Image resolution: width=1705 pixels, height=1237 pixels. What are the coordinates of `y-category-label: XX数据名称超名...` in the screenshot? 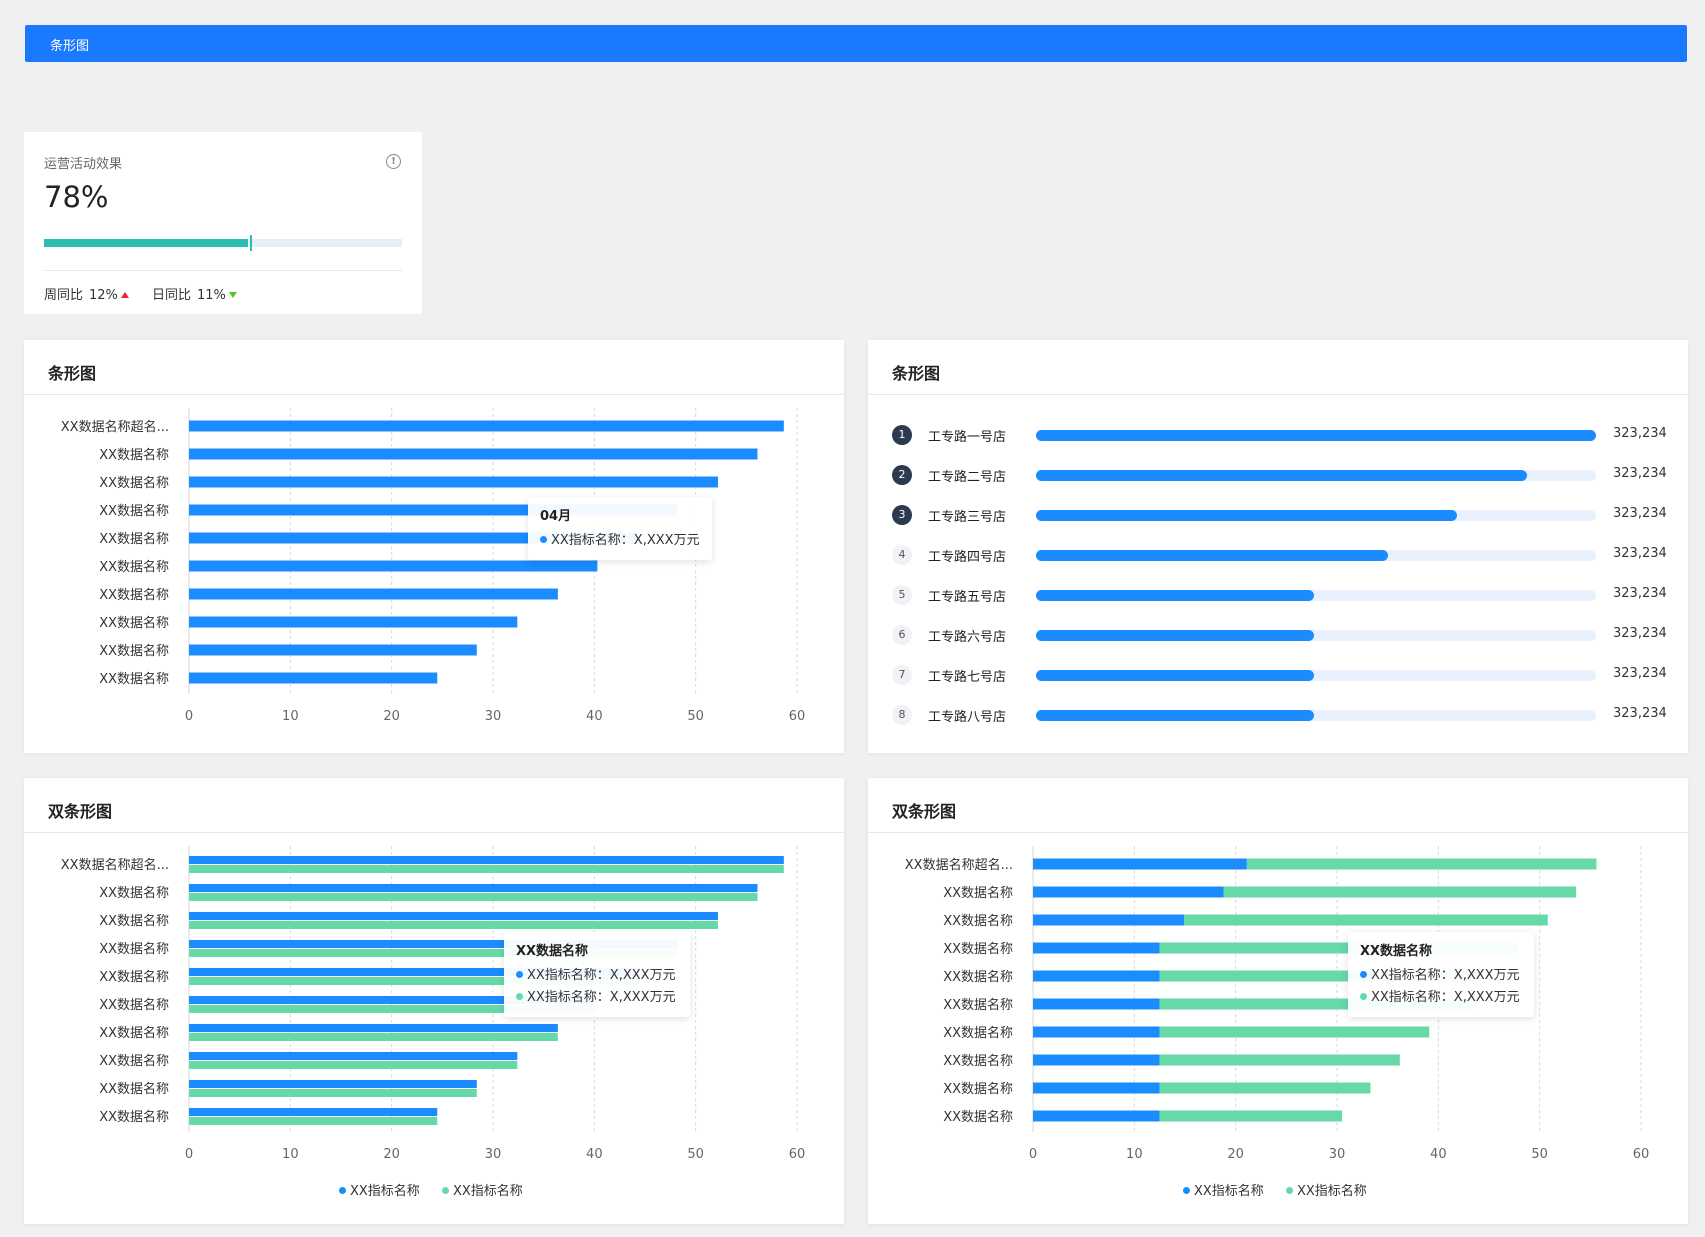 It's located at (959, 865).